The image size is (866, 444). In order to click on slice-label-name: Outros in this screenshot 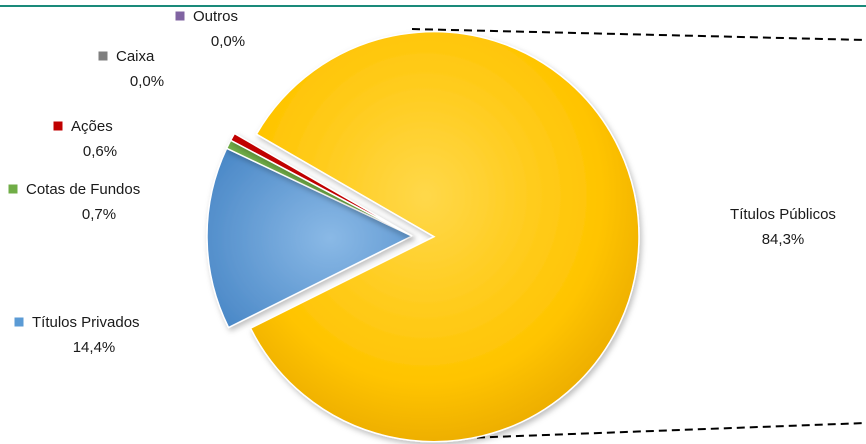, I will do `click(215, 16)`.